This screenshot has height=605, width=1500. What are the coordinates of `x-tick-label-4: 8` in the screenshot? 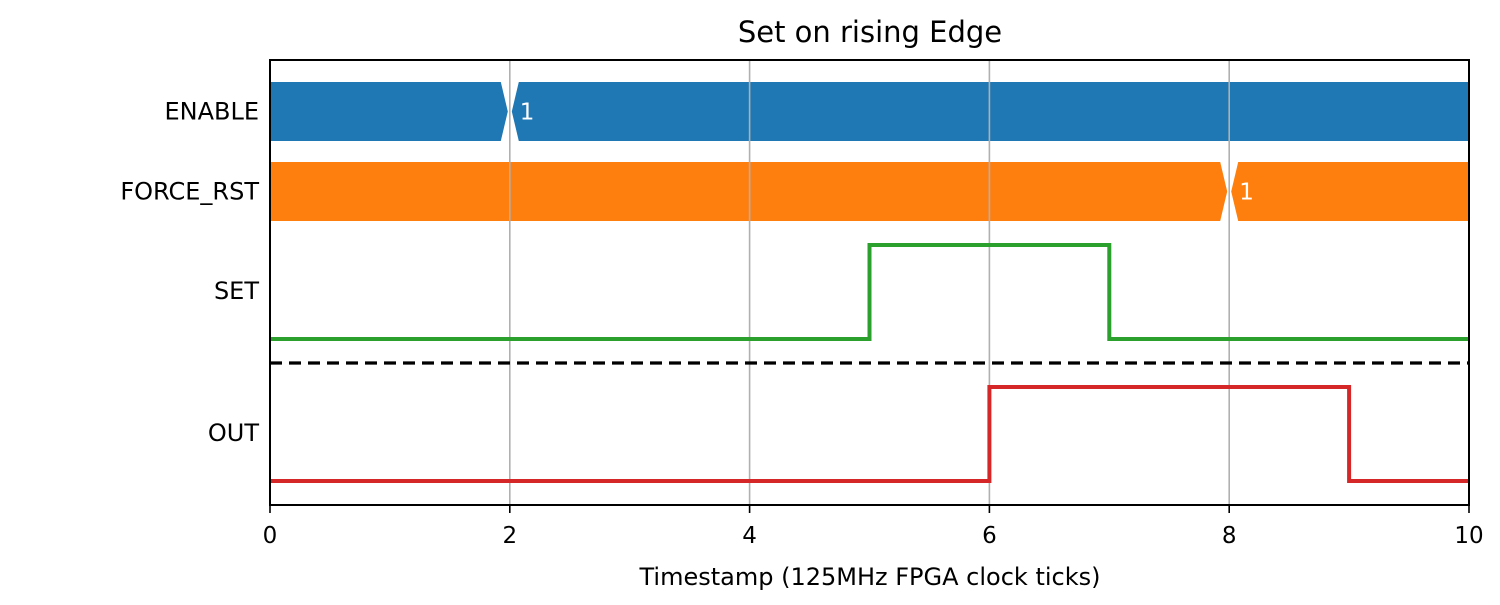 It's located at (1229, 536).